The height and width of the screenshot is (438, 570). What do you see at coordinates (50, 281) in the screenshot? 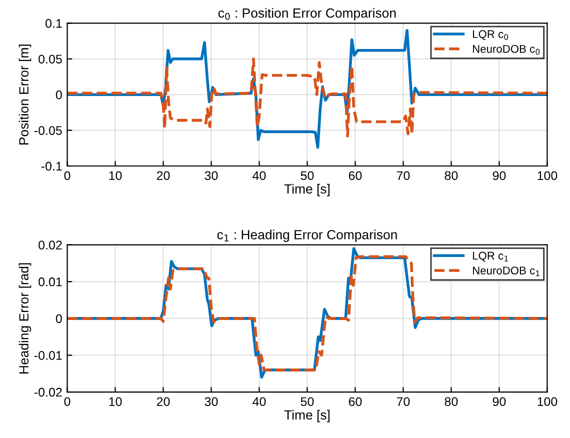
I see `y-tick-label: 0.01` at bounding box center [50, 281].